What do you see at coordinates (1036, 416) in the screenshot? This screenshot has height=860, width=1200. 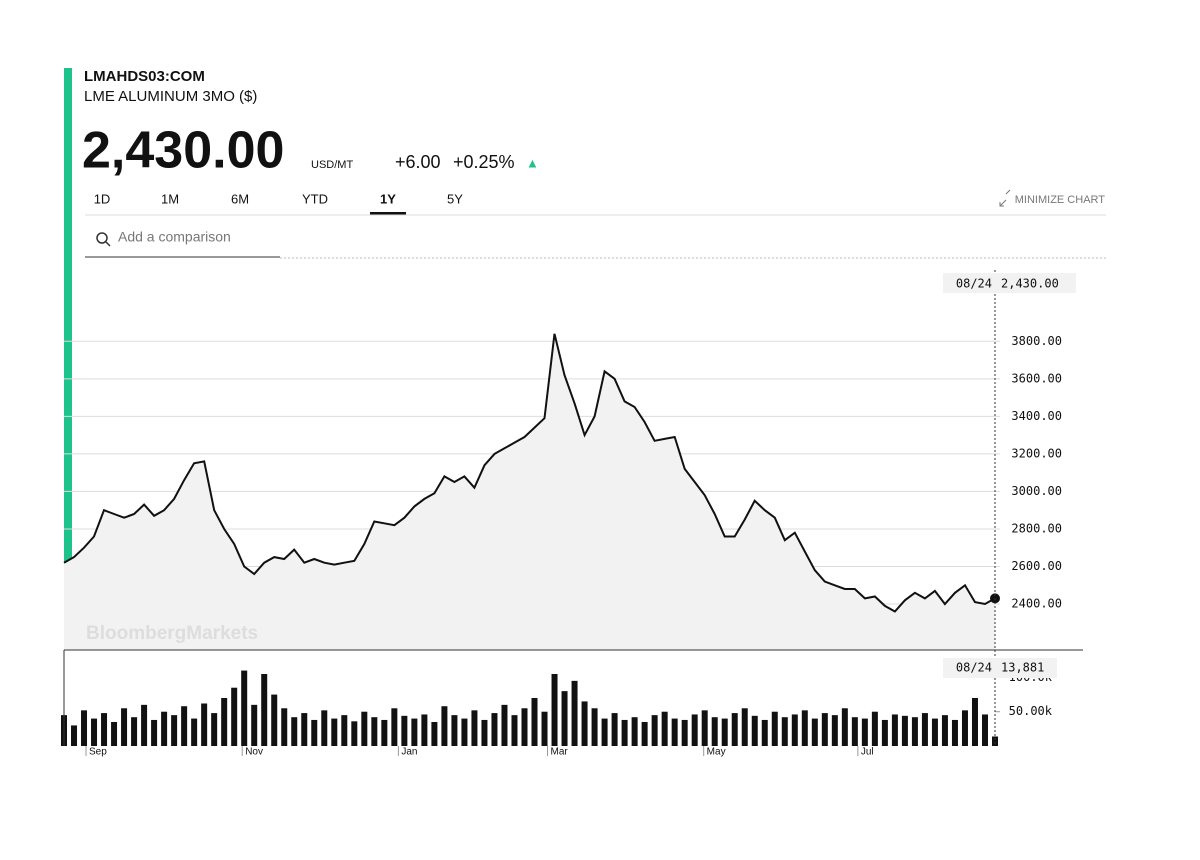 I see `y-tick-label: 3400.00` at bounding box center [1036, 416].